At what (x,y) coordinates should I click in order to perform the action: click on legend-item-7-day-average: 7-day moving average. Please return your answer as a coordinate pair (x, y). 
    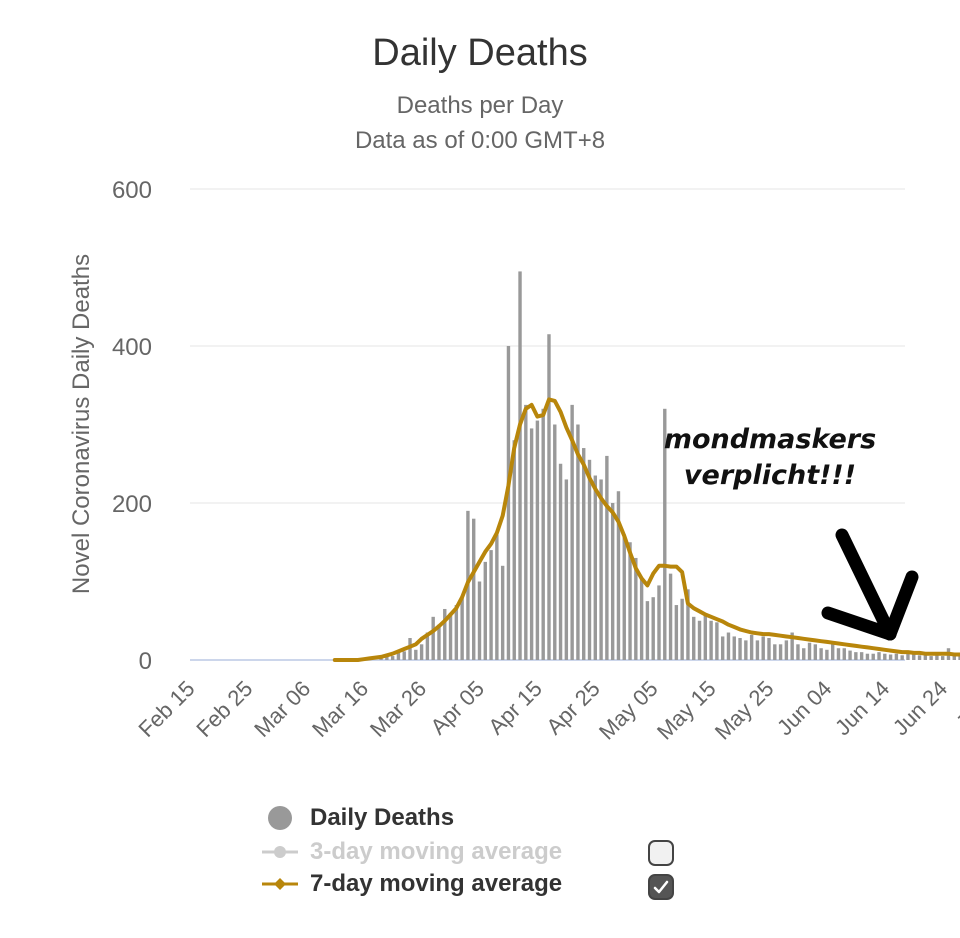
    Looking at the image, I should click on (412, 884).